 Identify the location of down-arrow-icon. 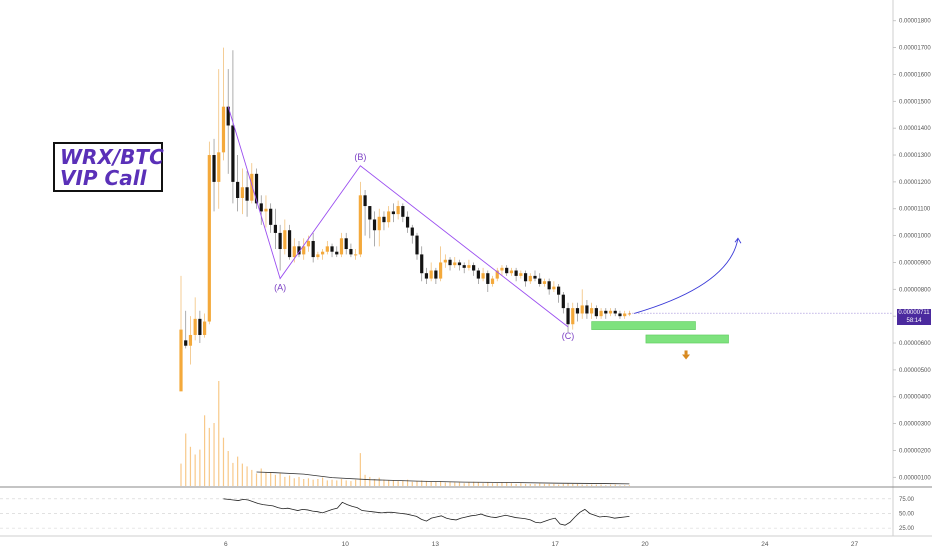
(686, 357).